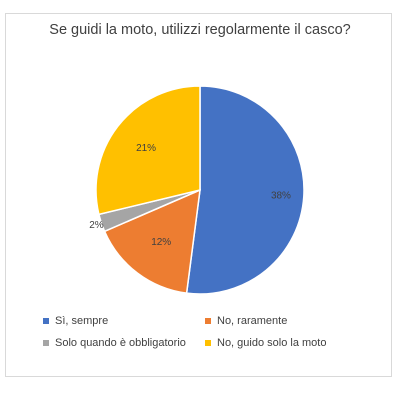 The height and width of the screenshot is (400, 400). Describe the element at coordinates (120, 343) in the screenshot. I see `legend-label-solo-obbligatorio: Solo quando è obbligatorio` at that location.